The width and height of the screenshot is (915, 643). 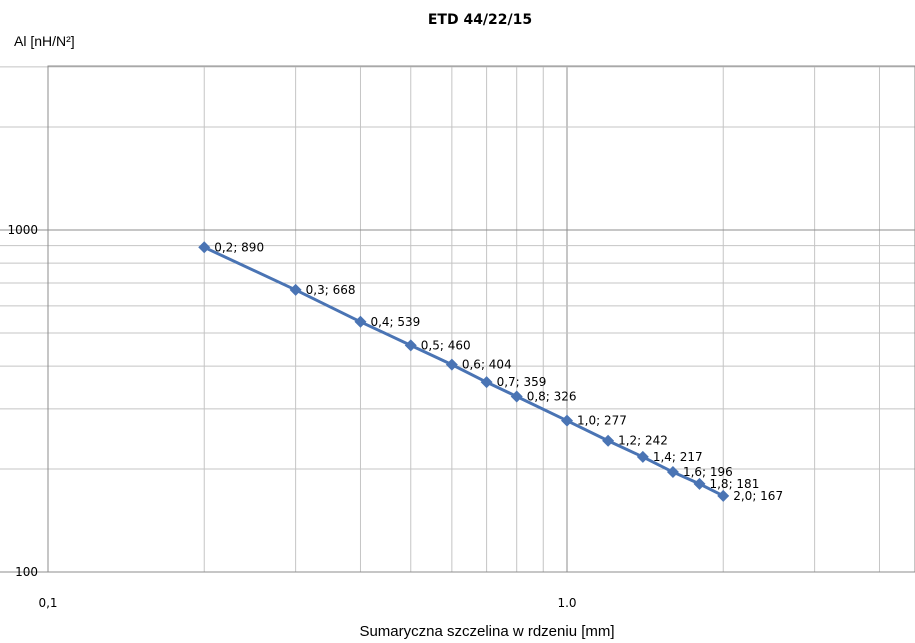 I want to click on x-axis-label: Sumaryczna szczelina w rdzeniu [mm], so click(x=486, y=631).